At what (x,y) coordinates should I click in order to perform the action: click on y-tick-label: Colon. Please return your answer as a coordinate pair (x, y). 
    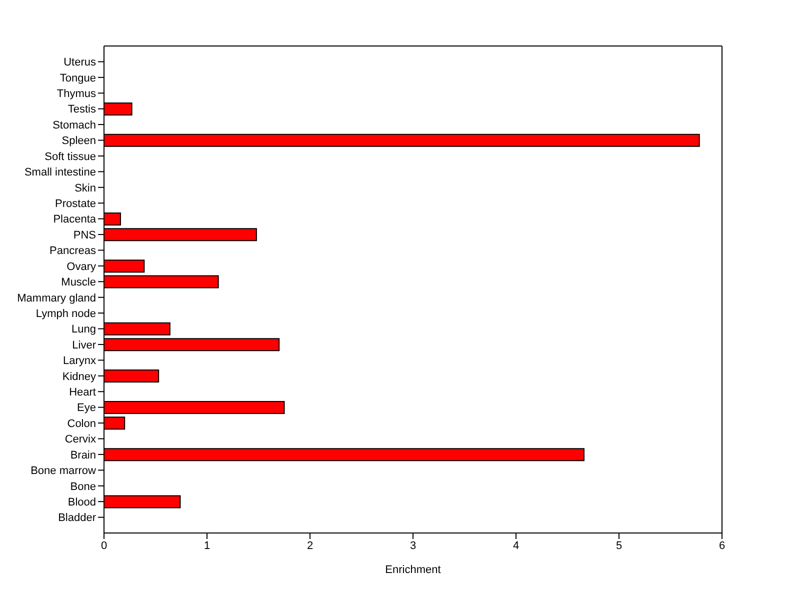
    Looking at the image, I should click on (81, 424).